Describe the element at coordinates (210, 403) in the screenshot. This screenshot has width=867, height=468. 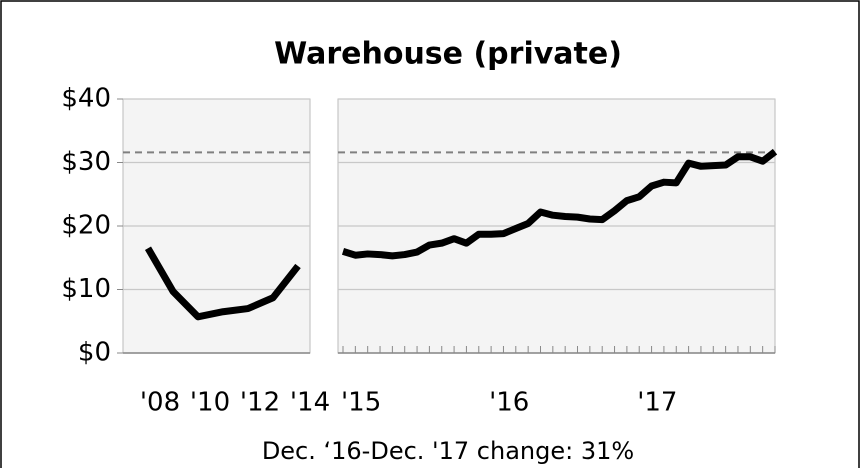
I see `x-tick-label: '10` at that location.